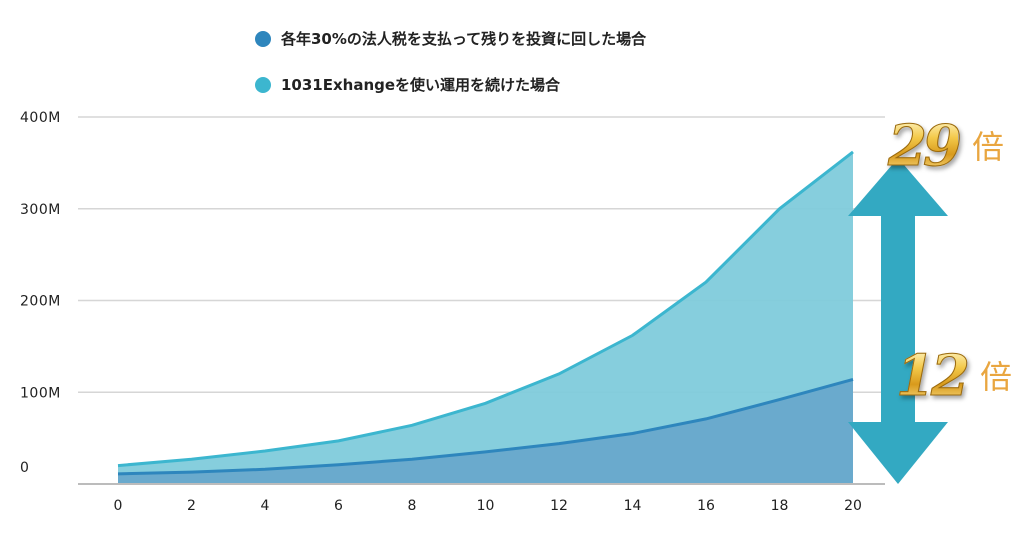 Image resolution: width=1024 pixels, height=550 pixels. Describe the element at coordinates (995, 377) in the screenshot. I see `ratio-12x-suffix: 倍` at that location.